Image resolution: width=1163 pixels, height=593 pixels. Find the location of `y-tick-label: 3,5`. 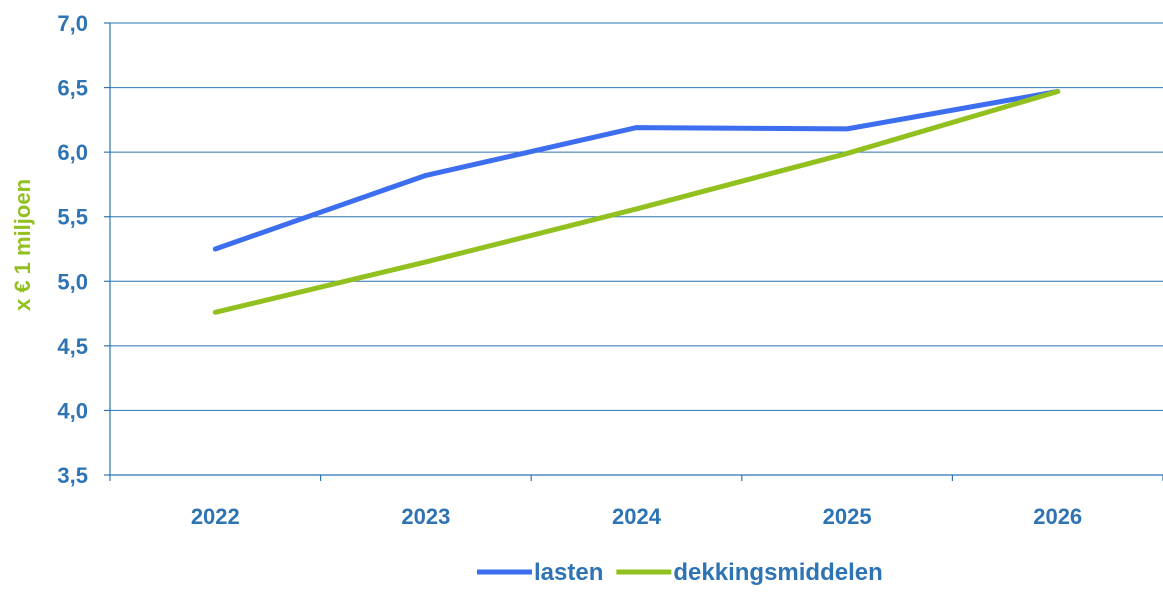

y-tick-label: 3,5 is located at coordinates (72, 475).